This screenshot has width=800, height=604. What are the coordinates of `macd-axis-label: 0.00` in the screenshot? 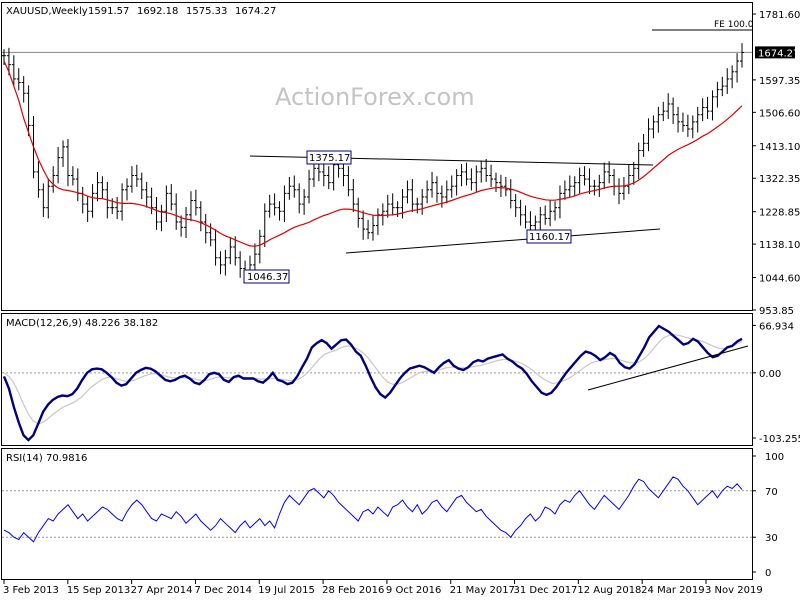 It's located at (770, 374).